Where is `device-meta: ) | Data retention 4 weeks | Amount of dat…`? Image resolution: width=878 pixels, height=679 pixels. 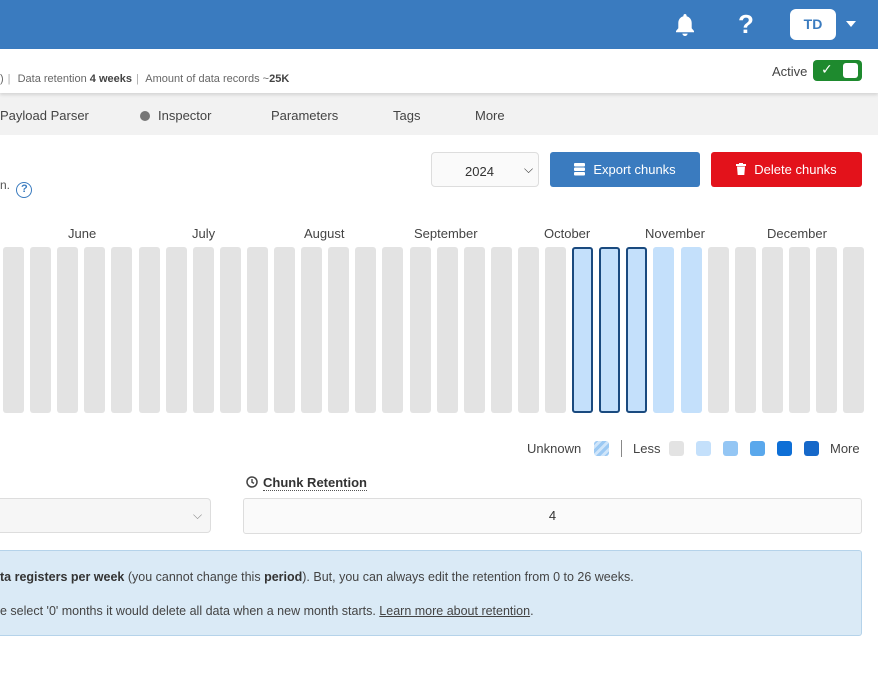
device-meta: ) | Data retention 4 weeks | Amount of dat… is located at coordinates (145, 79).